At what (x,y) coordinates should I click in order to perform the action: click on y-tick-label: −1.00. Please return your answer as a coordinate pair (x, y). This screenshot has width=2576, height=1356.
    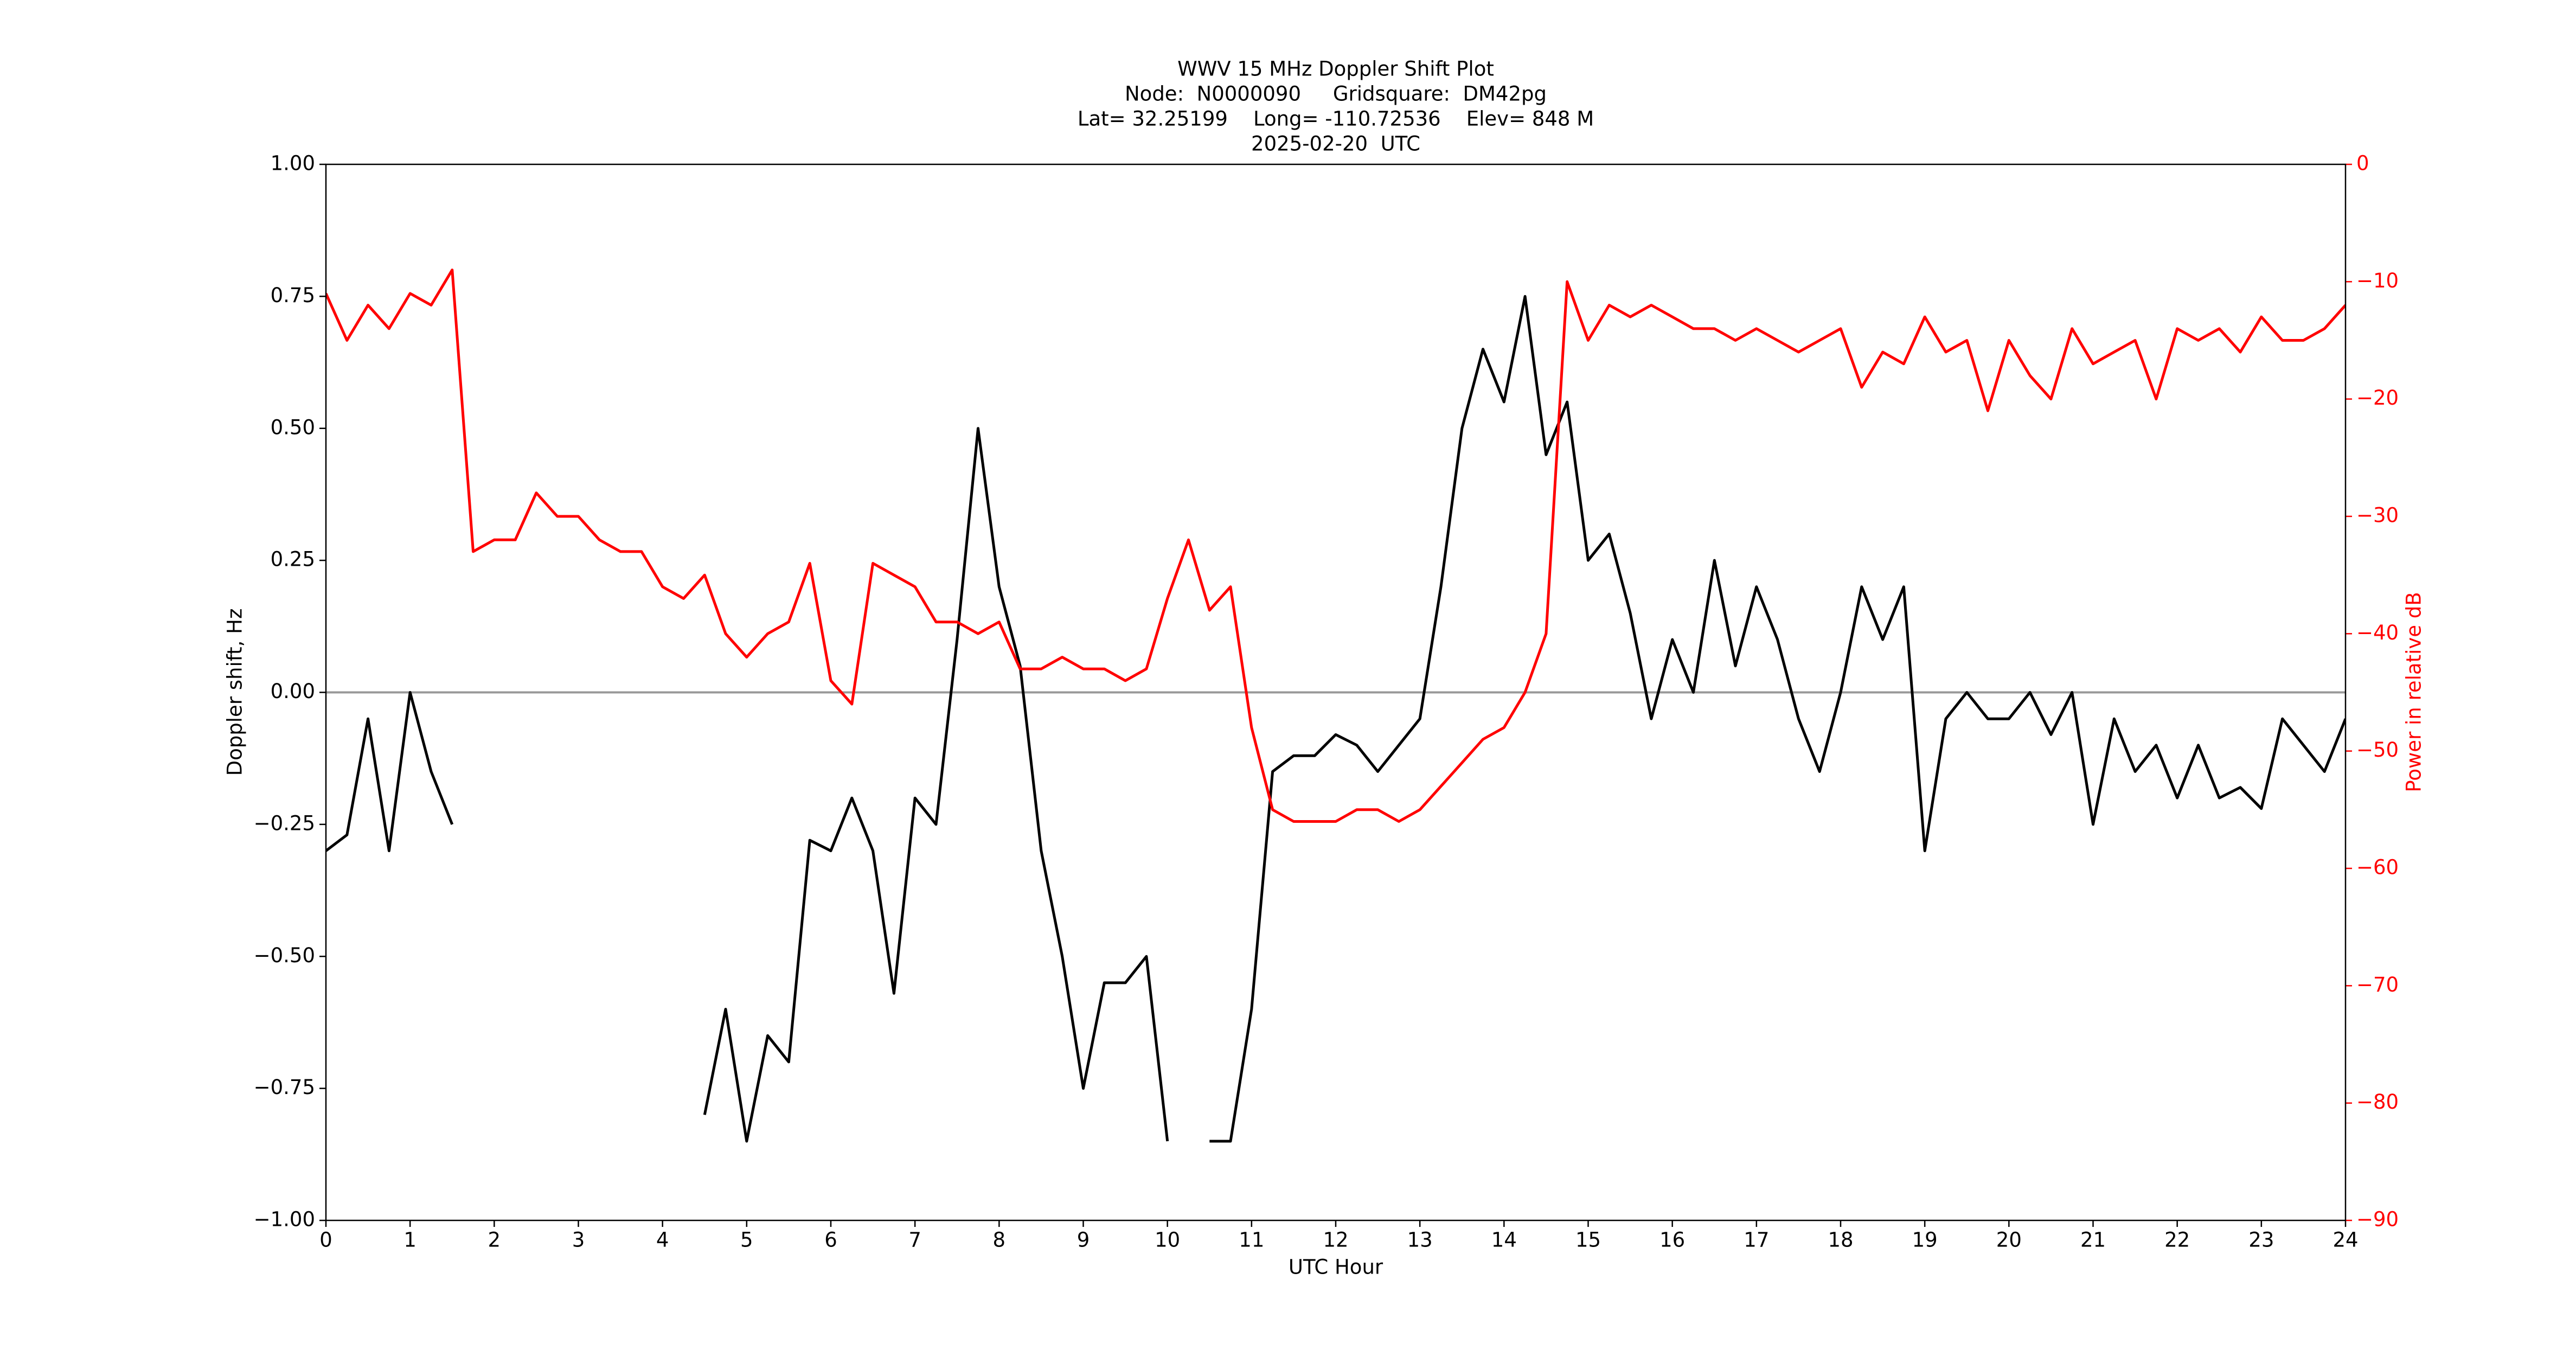
    Looking at the image, I should click on (284, 1219).